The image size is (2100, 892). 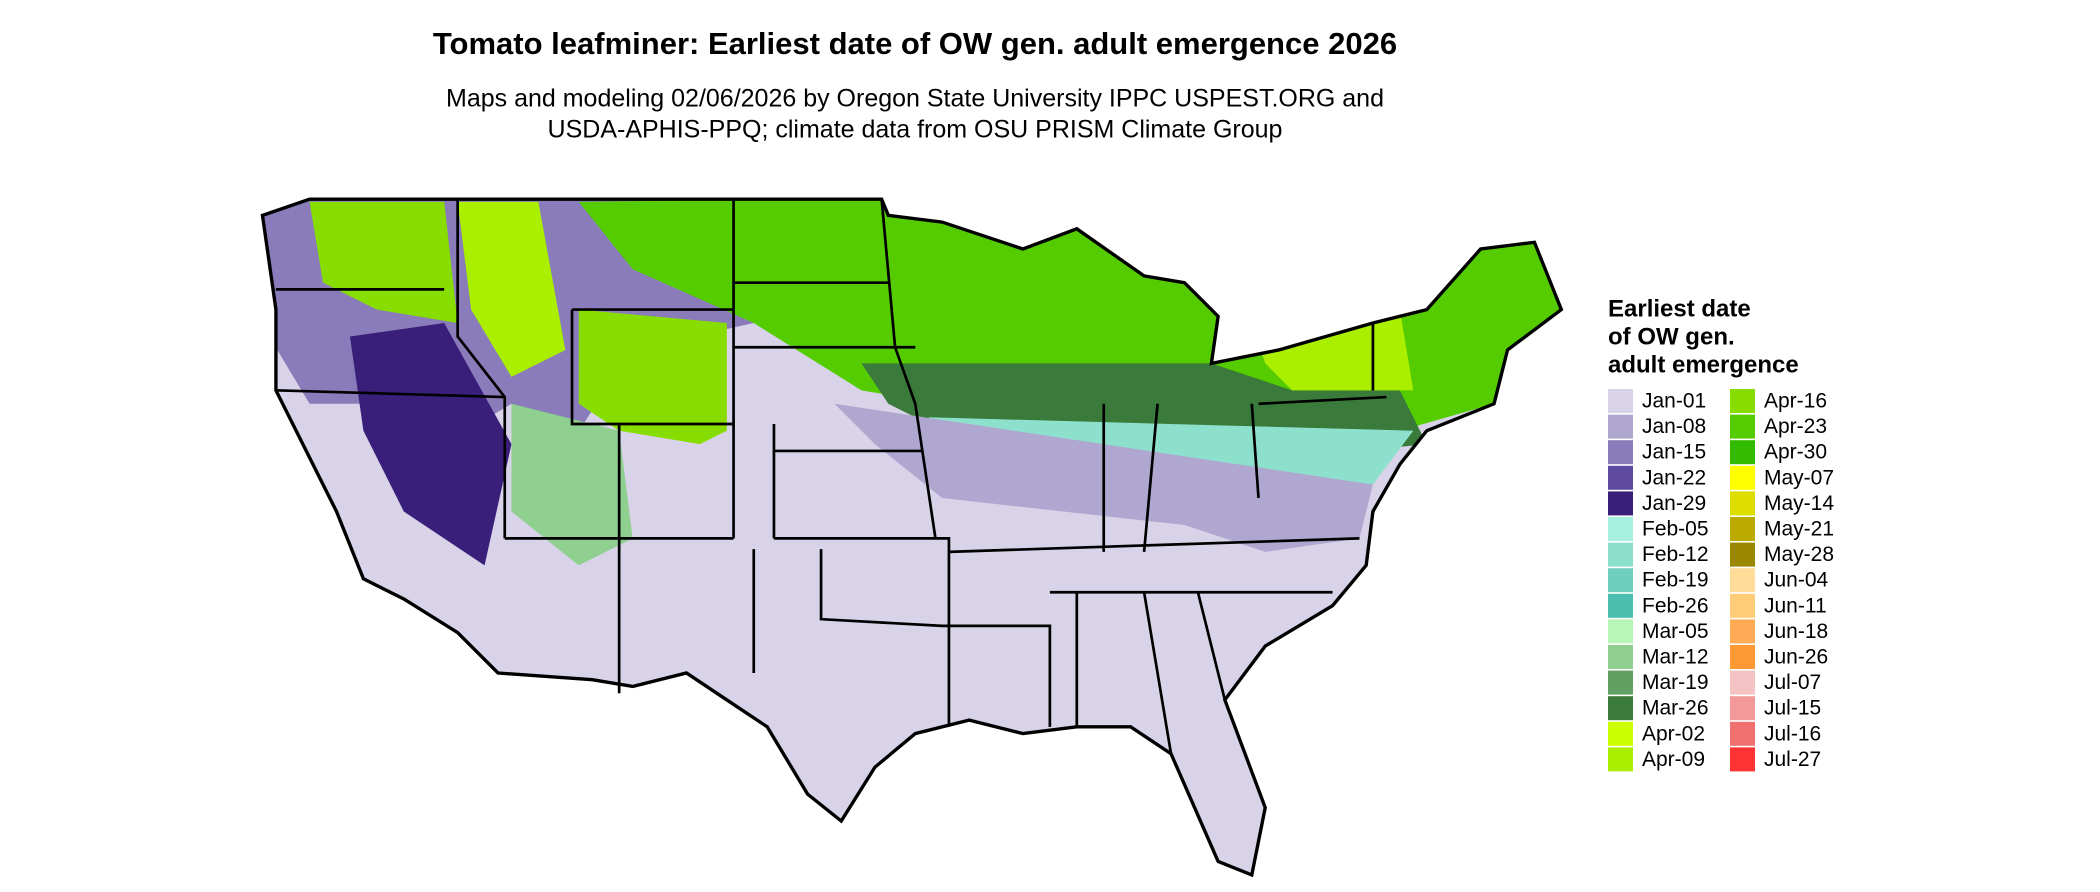 What do you see at coordinates (1799, 503) in the screenshot?
I see `legend-label: May-14` at bounding box center [1799, 503].